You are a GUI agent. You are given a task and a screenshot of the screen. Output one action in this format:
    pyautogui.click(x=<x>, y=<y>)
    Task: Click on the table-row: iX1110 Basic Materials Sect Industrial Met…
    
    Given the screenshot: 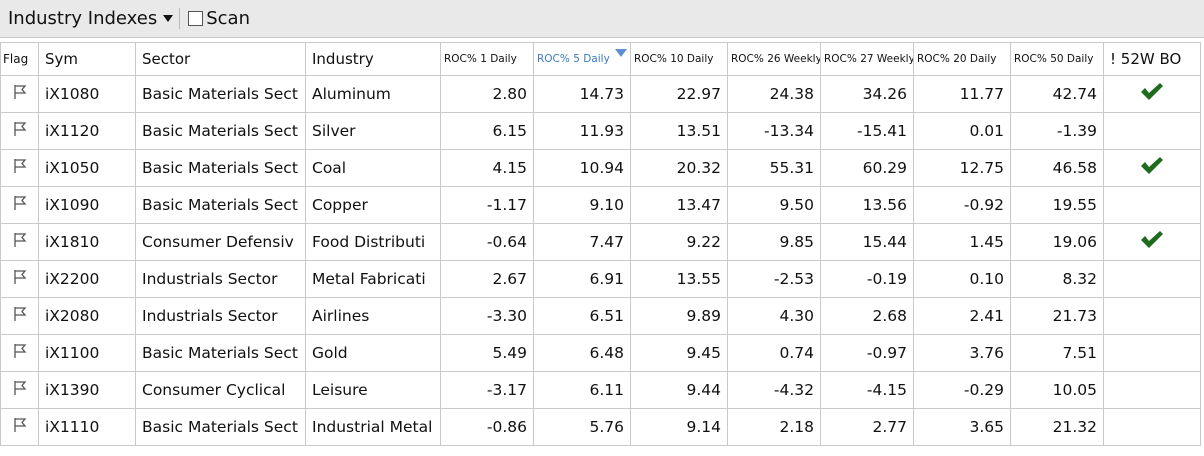 What is the action you would take?
    pyautogui.click(x=600, y=427)
    